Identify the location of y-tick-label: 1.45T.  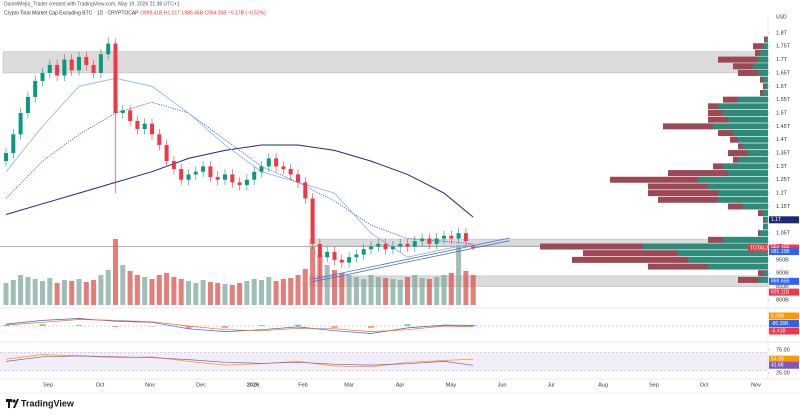
(783, 127).